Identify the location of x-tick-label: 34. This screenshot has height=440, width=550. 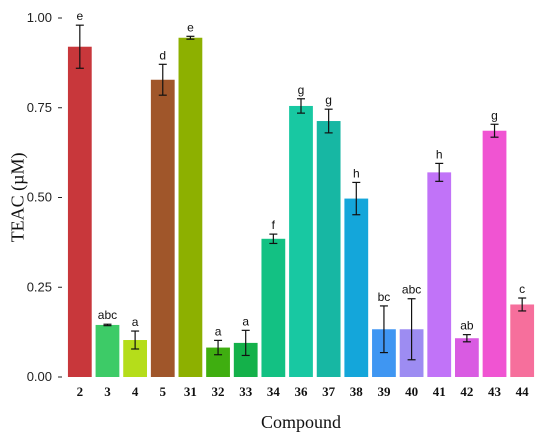
(274, 391).